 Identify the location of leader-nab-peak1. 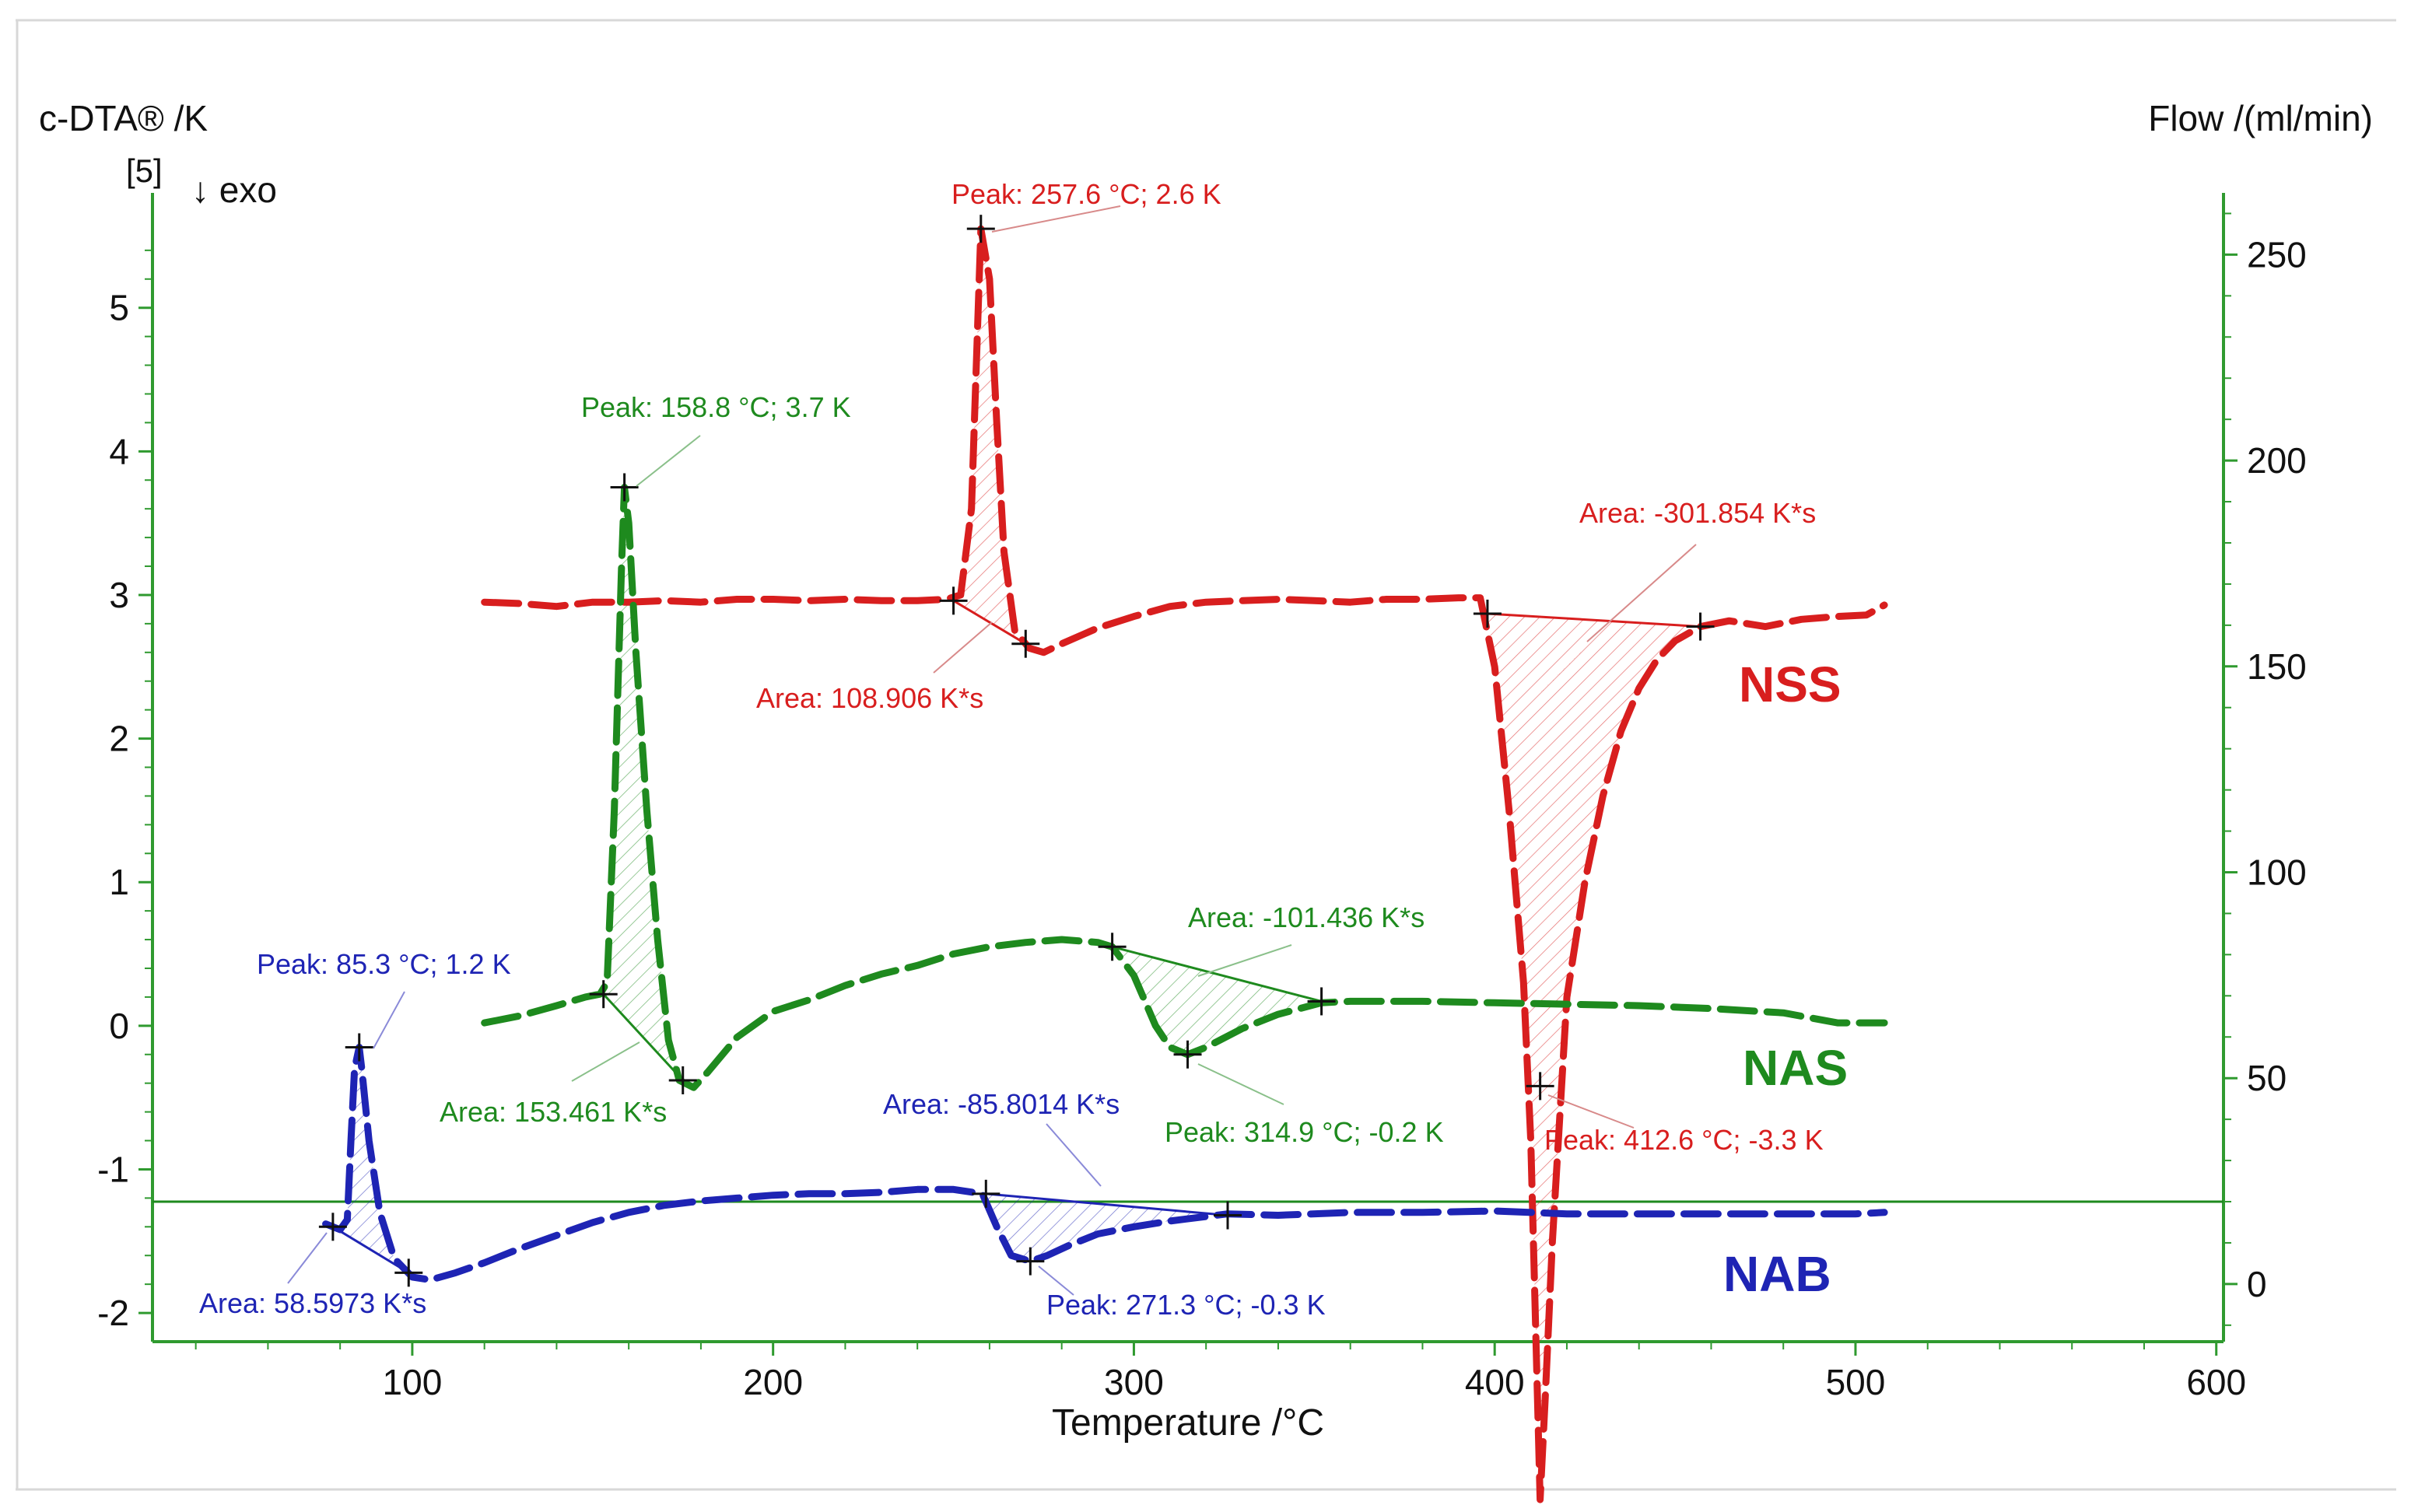
(389, 1020).